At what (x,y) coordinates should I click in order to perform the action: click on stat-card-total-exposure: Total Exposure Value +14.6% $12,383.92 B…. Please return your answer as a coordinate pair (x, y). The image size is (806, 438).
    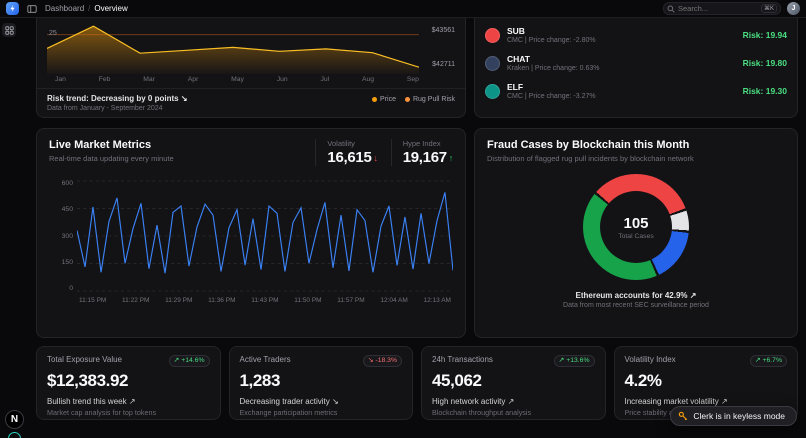
    Looking at the image, I should click on (128, 383).